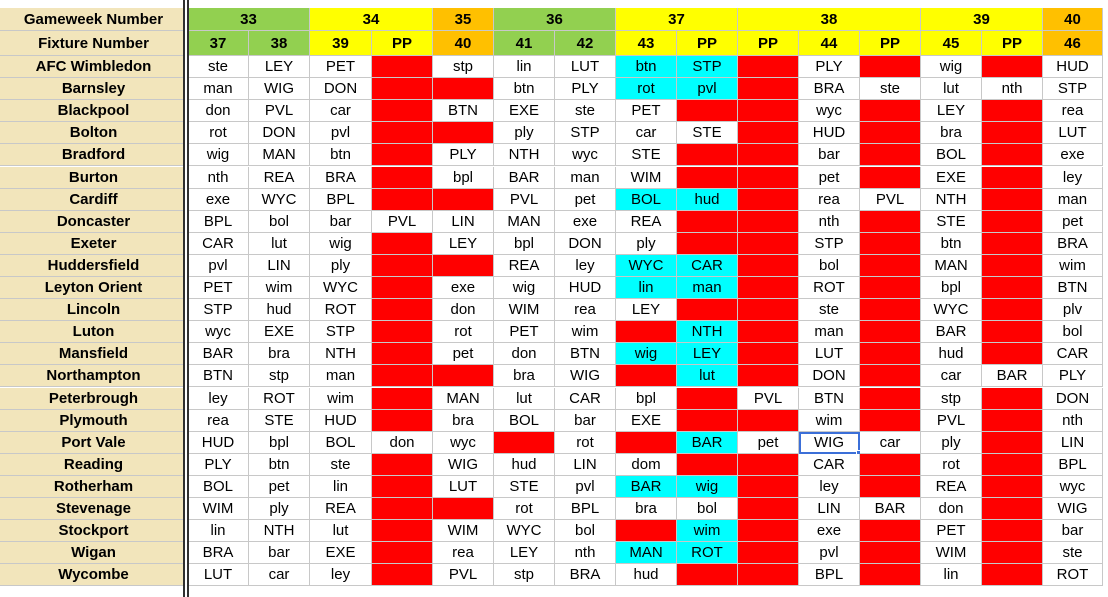 This screenshot has height=597, width=1108. I want to click on fixture-cell: ste, so click(829, 310).